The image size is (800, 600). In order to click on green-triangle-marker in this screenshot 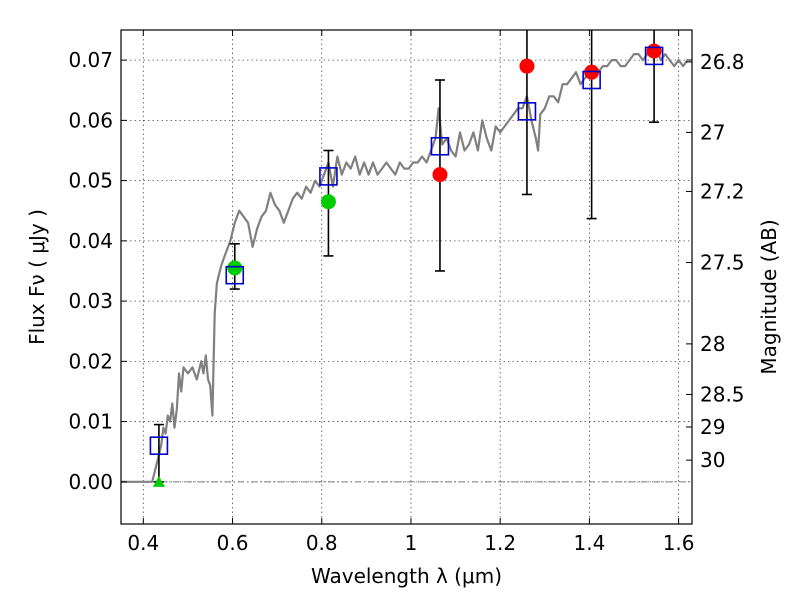, I will do `click(158, 481)`.